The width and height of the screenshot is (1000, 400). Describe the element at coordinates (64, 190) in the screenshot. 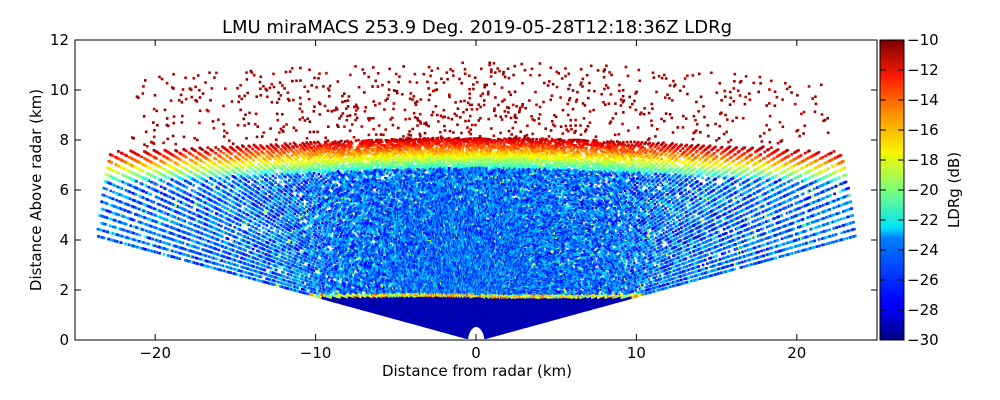

I see `y-tick-label: 6` at that location.